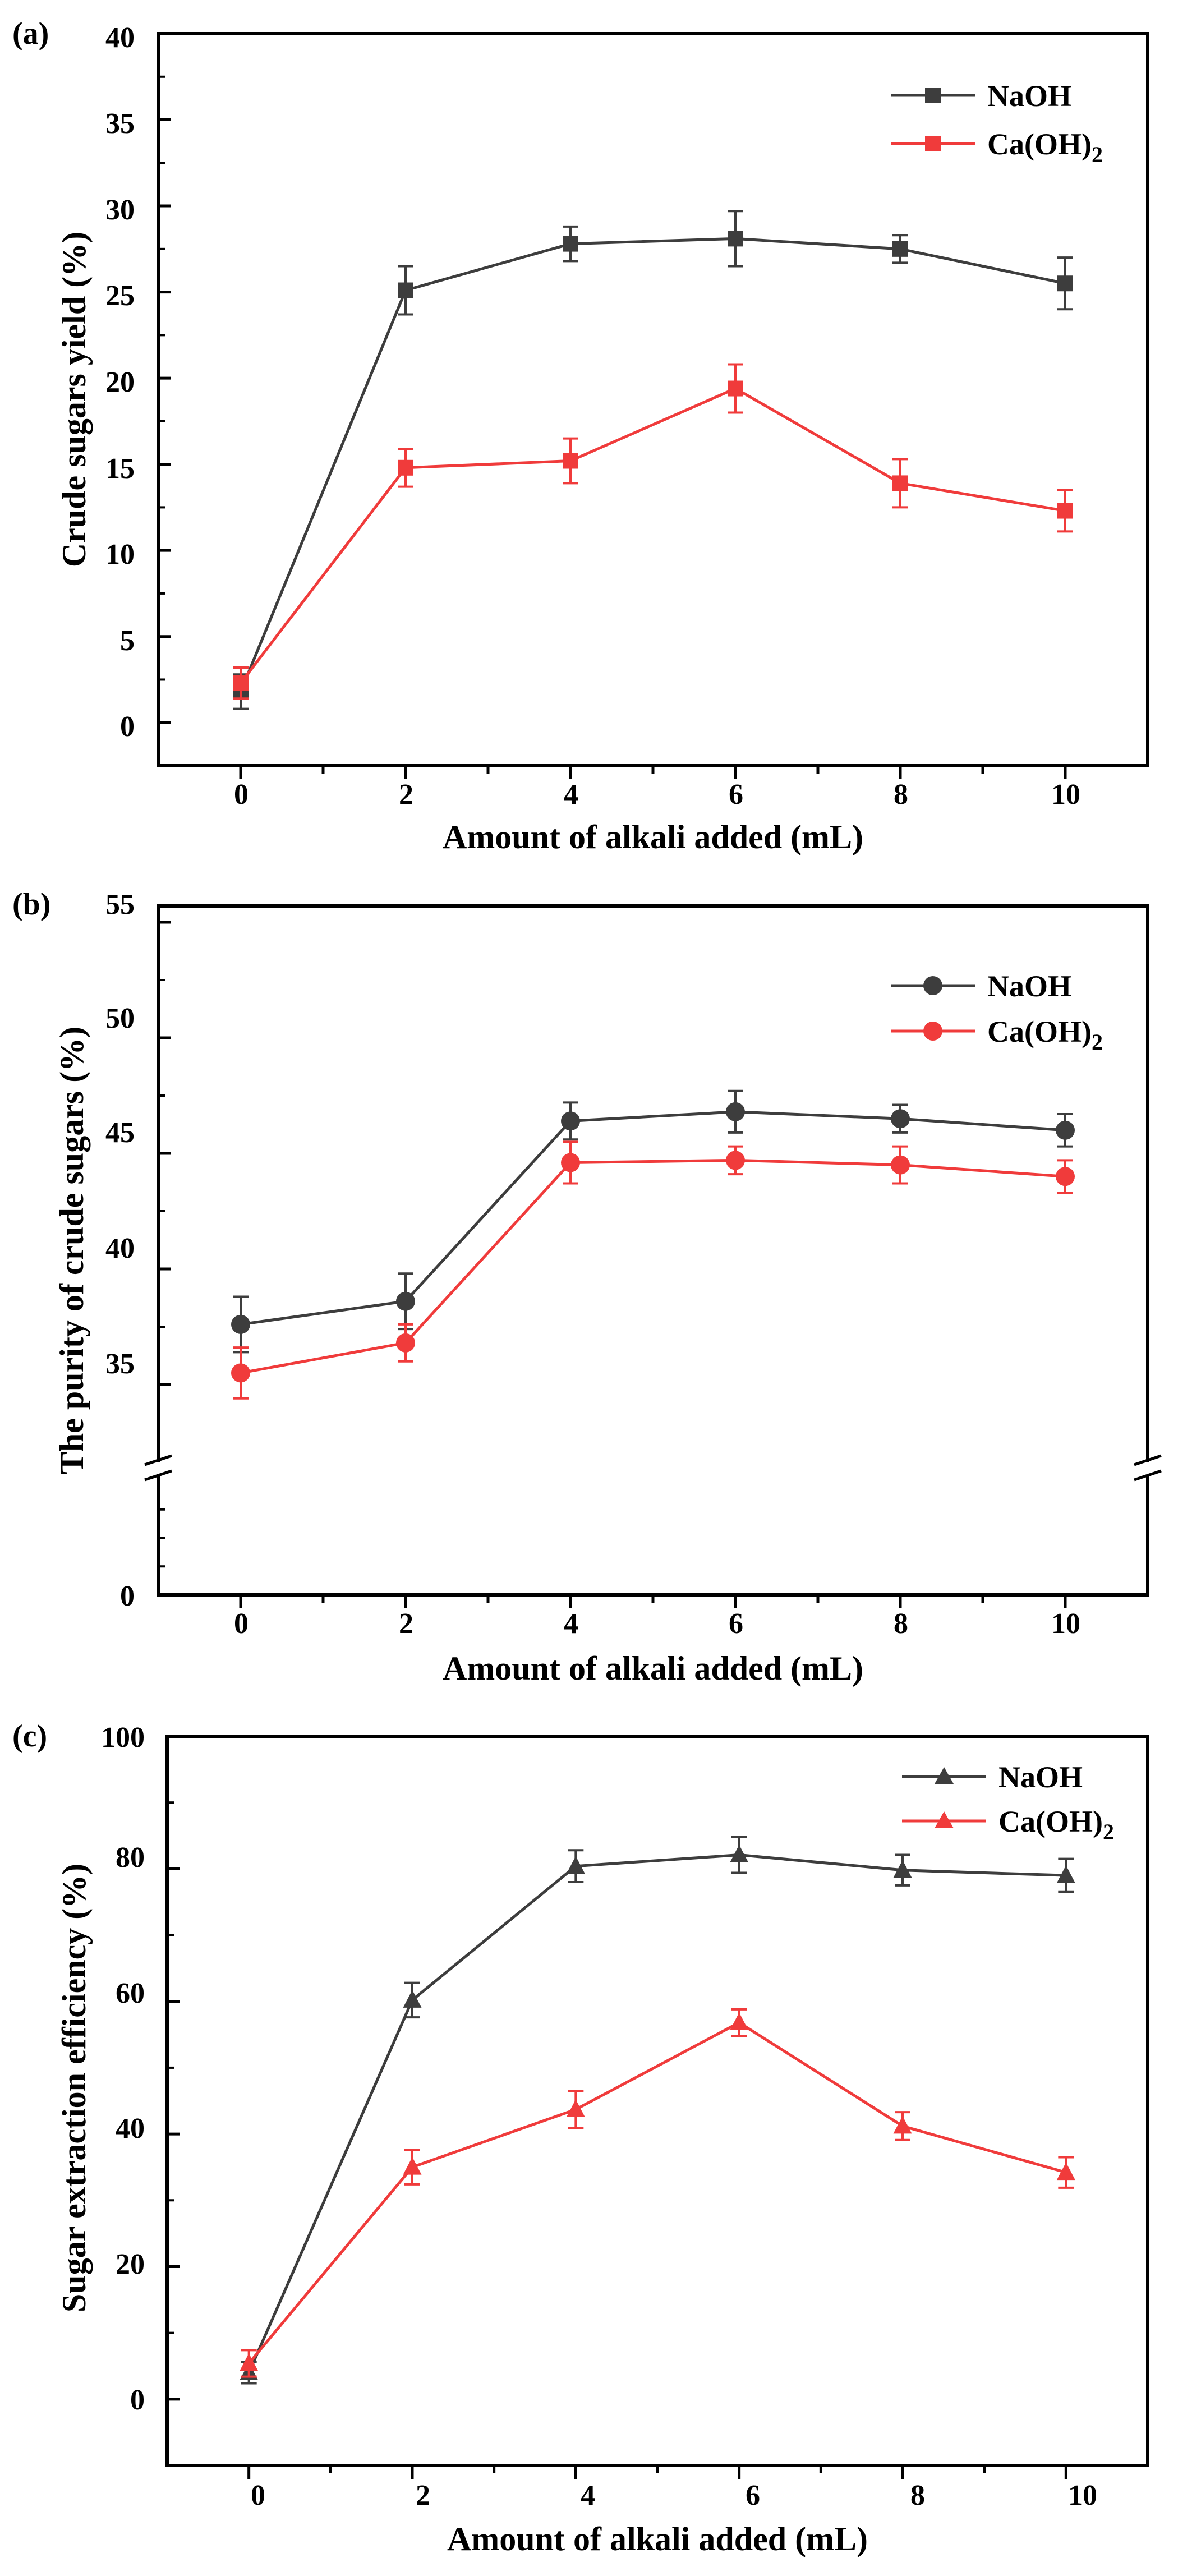 Image resolution: width=1178 pixels, height=2576 pixels. Describe the element at coordinates (120, 555) in the screenshot. I see `y-tick-label: 10` at that location.